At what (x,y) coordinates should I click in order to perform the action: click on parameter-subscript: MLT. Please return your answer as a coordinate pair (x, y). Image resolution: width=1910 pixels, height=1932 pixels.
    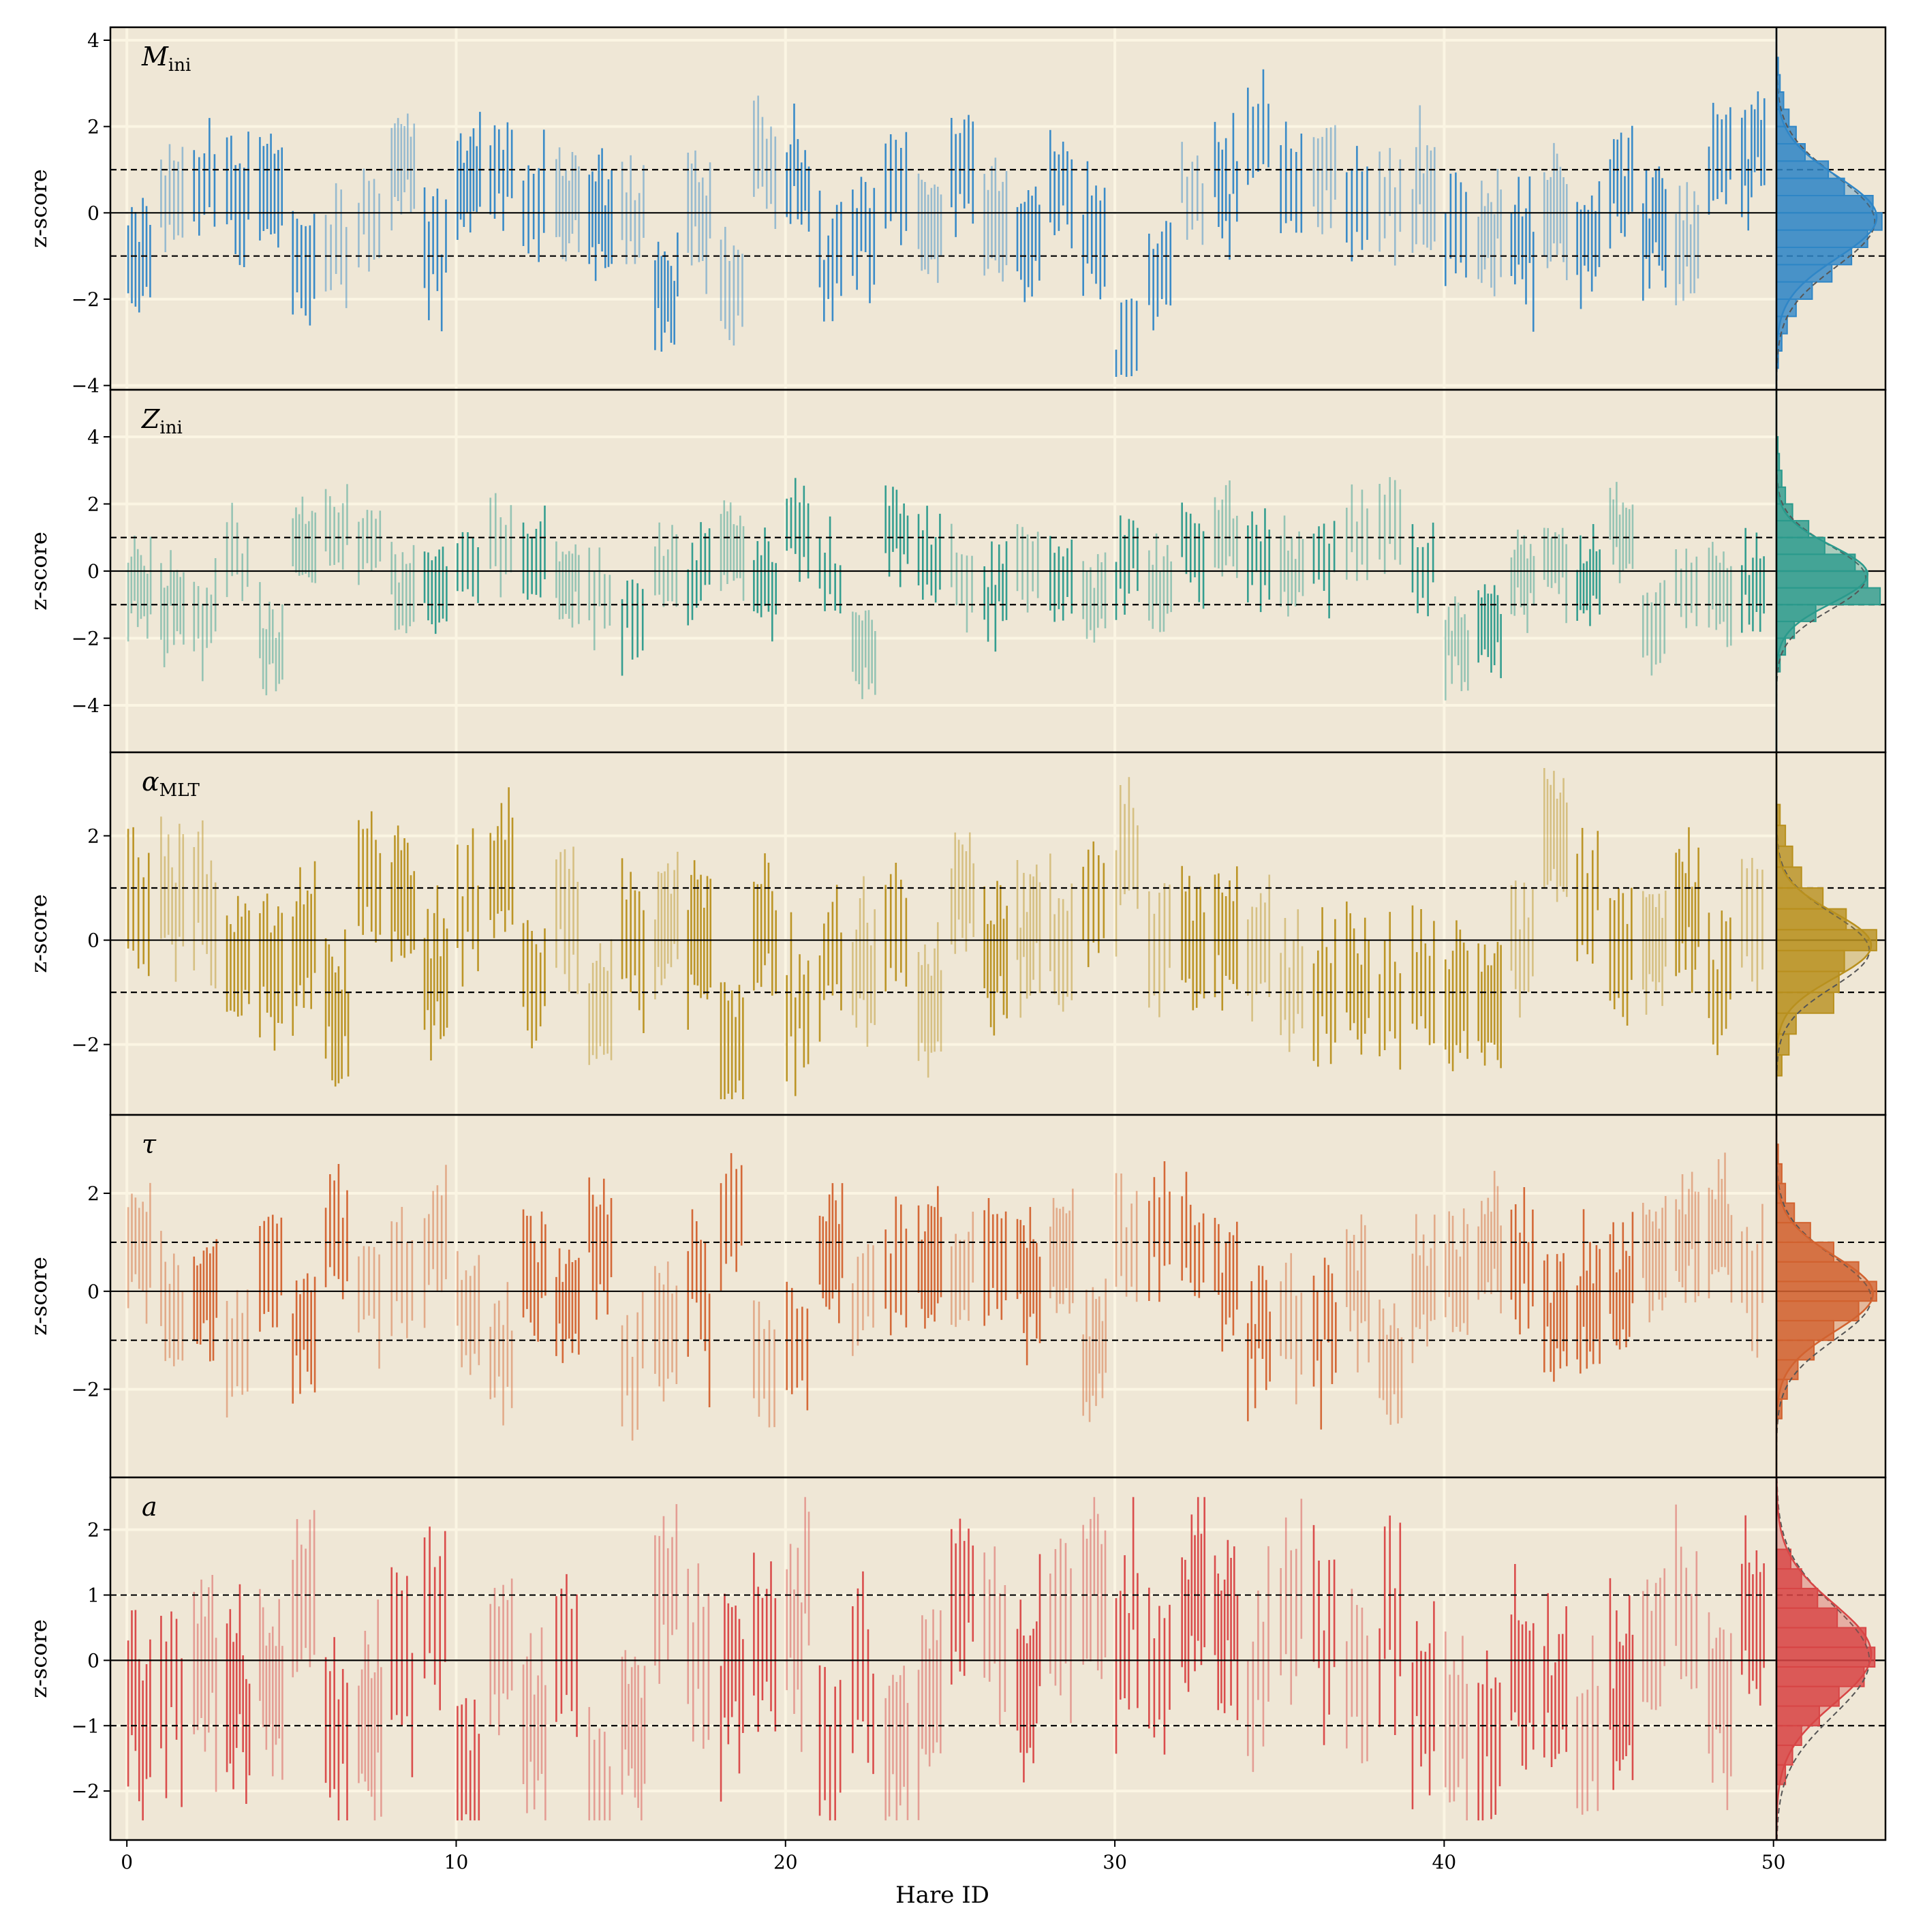
    Looking at the image, I should click on (179, 790).